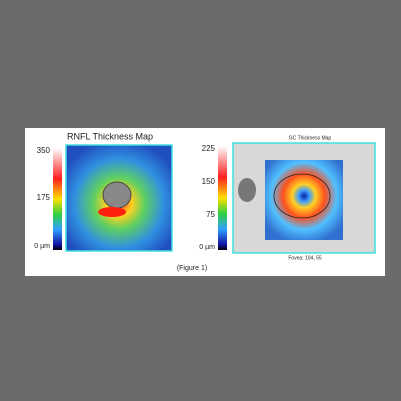 This screenshot has height=401, width=401. I want to click on right-title: GC Thickness Map, so click(310, 138).